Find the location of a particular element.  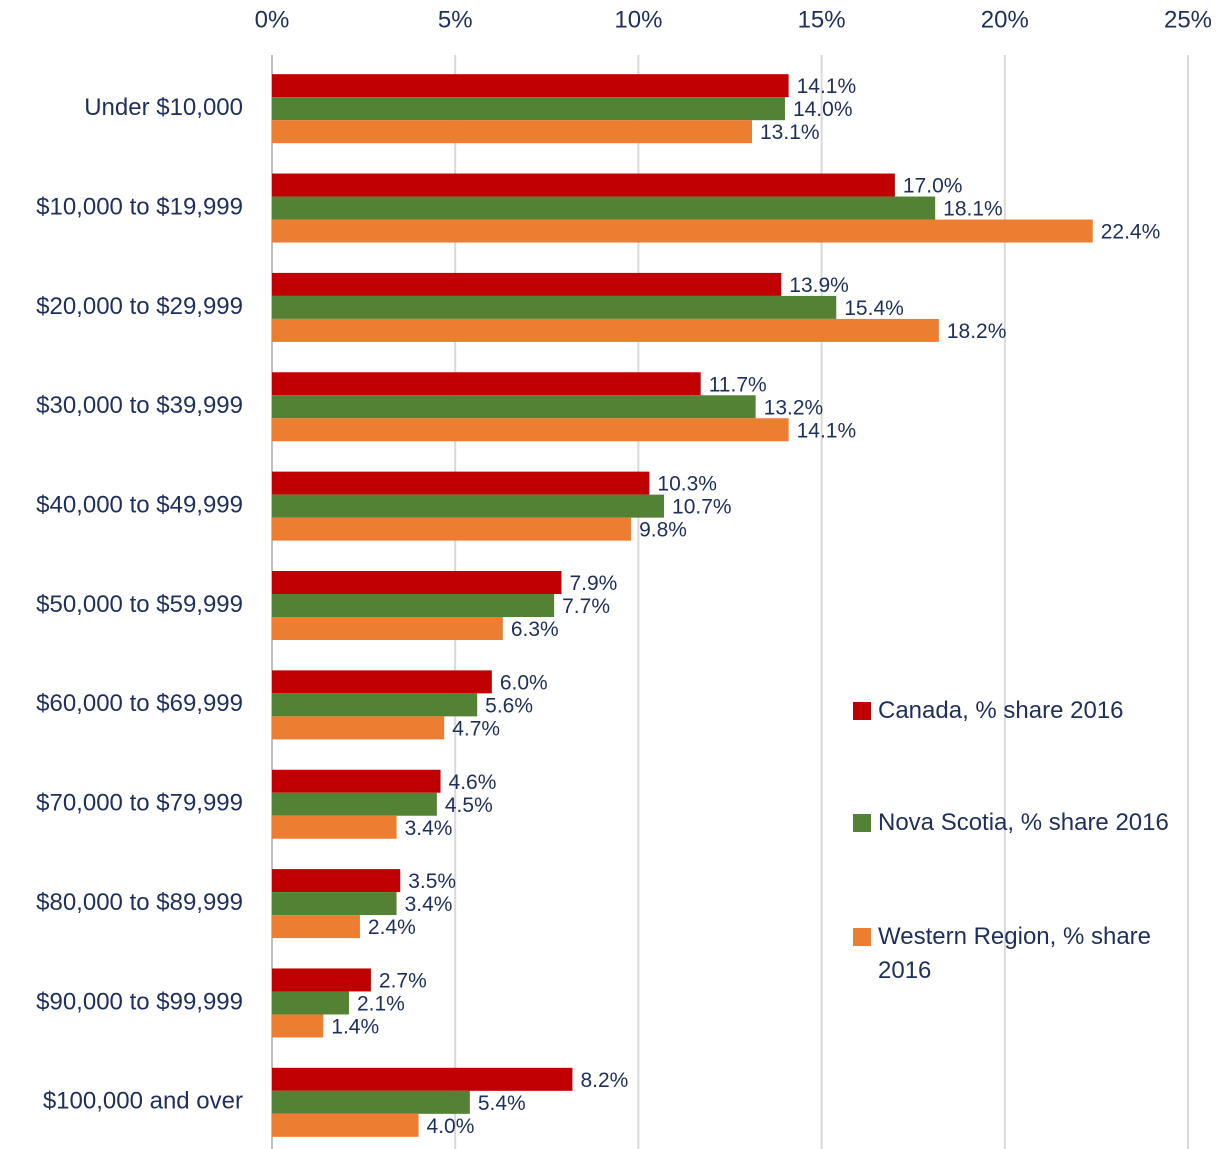

x-tick-label: 0% is located at coordinates (272, 19).